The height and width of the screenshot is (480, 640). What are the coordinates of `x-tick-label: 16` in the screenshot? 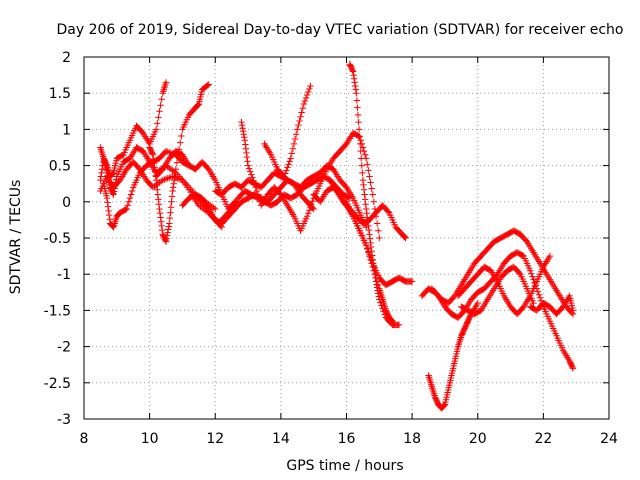 It's located at (347, 439).